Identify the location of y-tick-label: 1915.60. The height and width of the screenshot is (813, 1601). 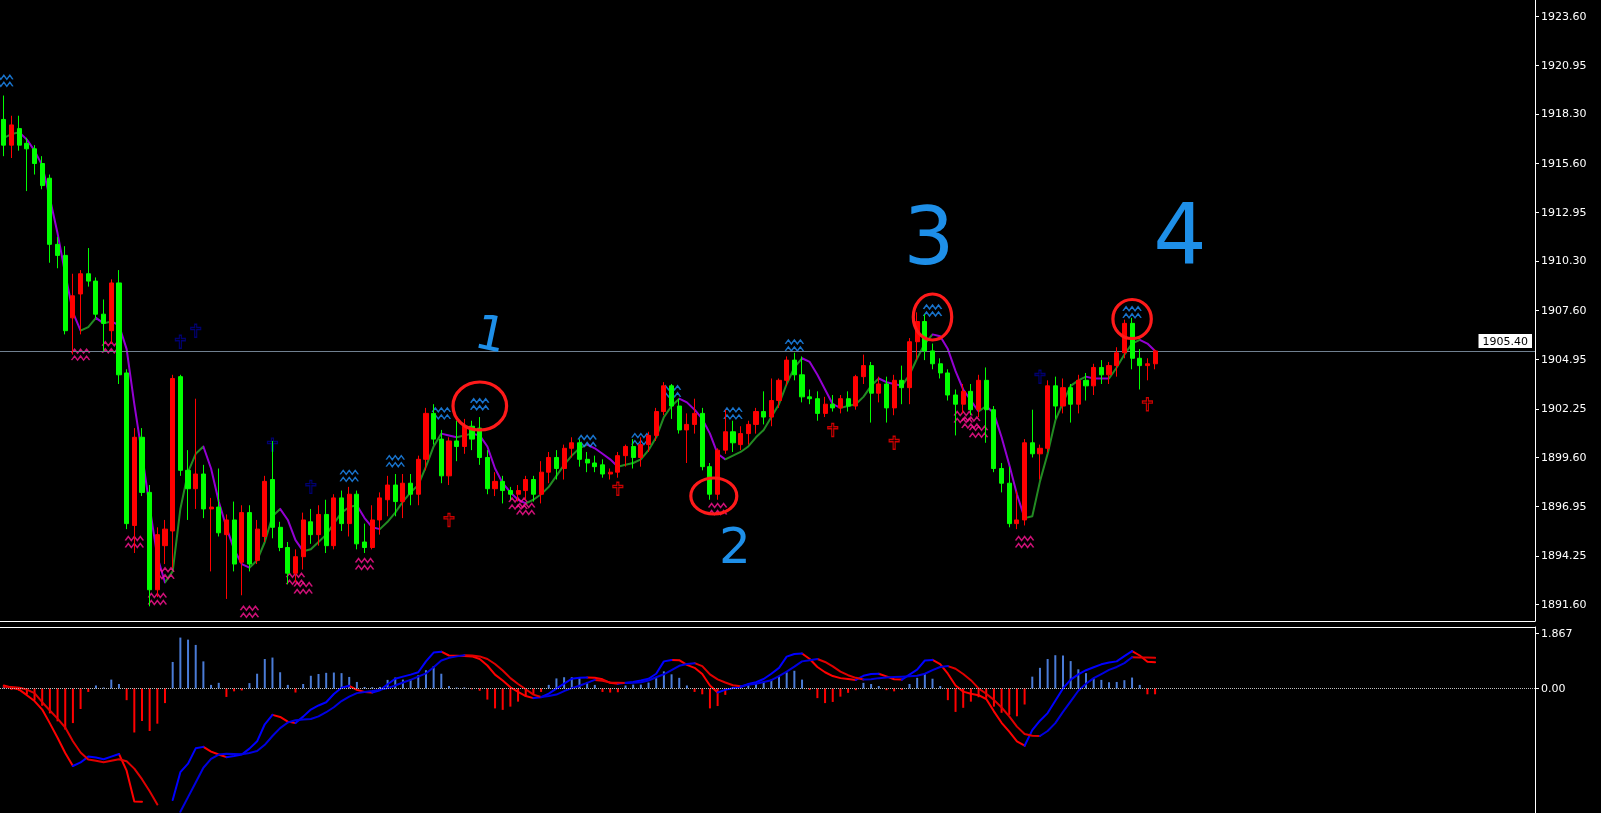
(1564, 164).